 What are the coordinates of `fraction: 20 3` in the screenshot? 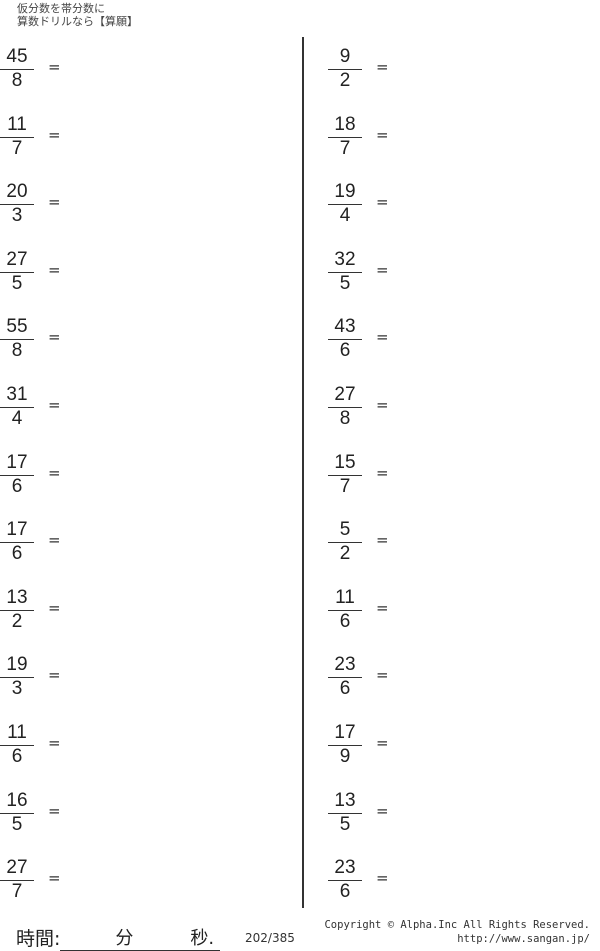 It's located at (17, 204).